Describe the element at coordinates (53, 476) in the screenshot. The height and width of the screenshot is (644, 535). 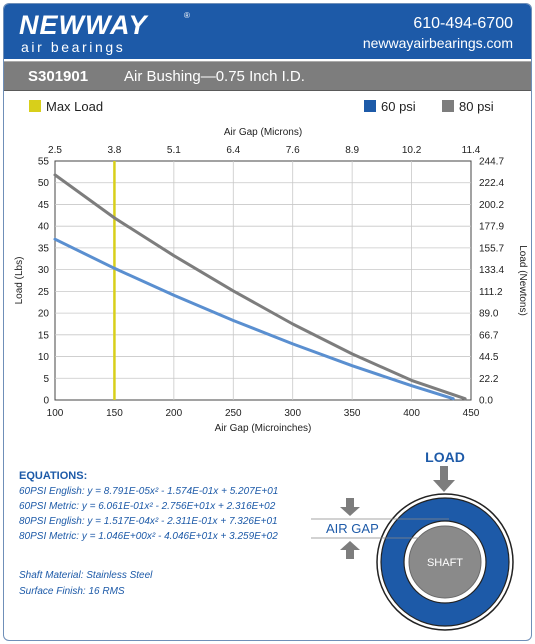
I see `equations-title: EQUATIONS:` at that location.